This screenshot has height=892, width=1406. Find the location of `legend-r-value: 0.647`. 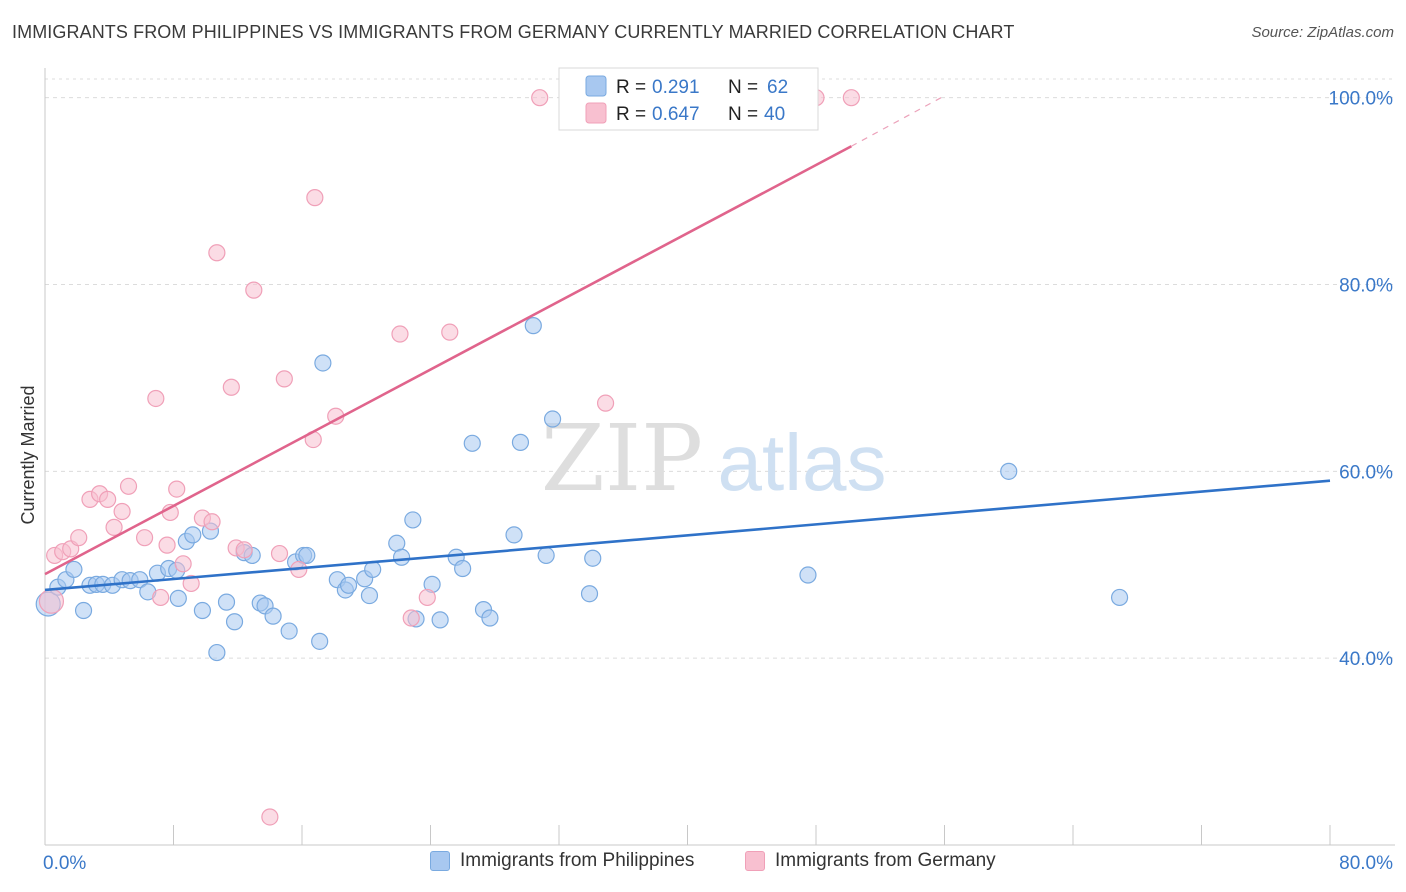

legend-r-value: 0.647 is located at coordinates (676, 114).